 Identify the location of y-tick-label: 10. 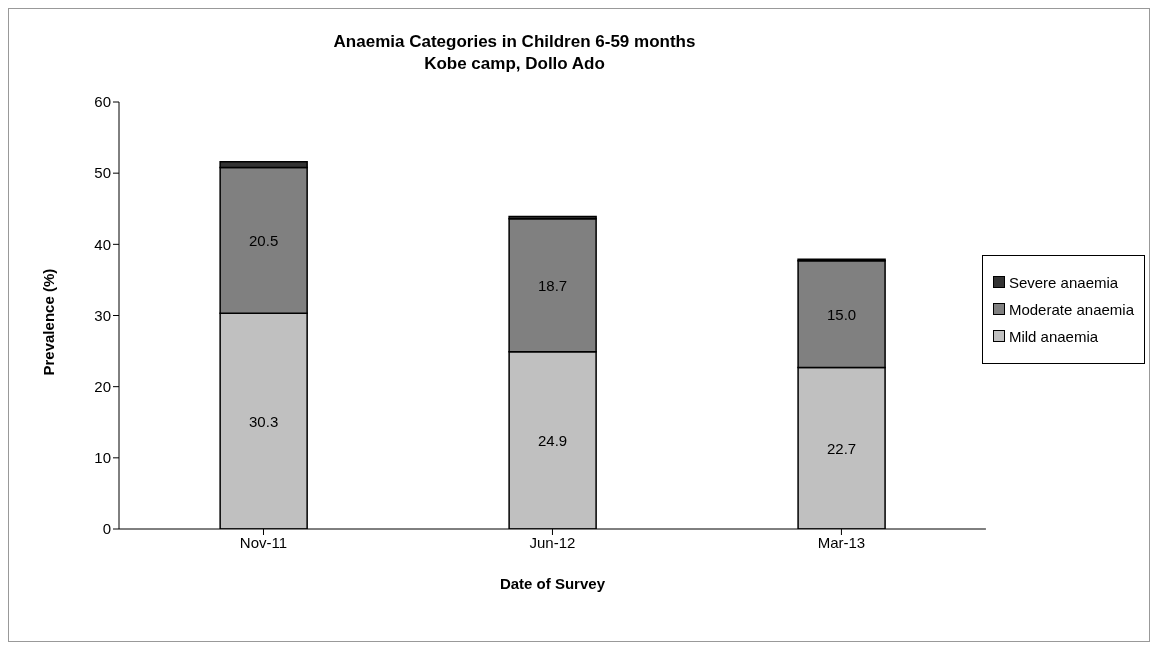
(102, 458).